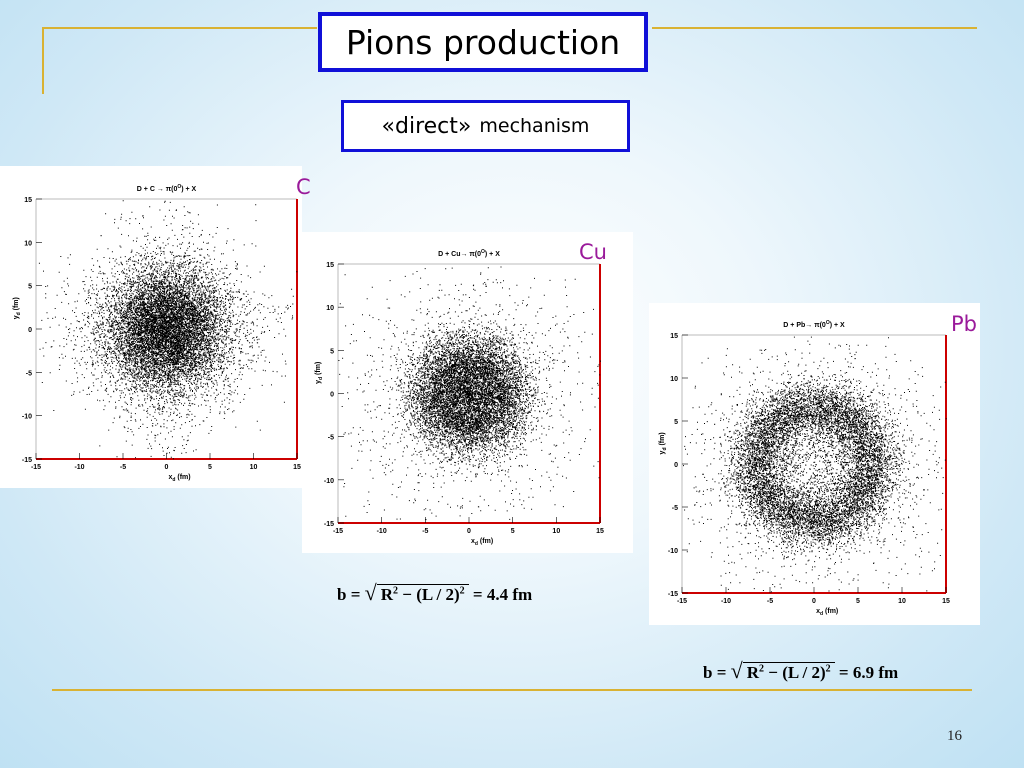 The width and height of the screenshot is (1024, 768). What do you see at coordinates (502, 594) in the screenshot?
I see `formula-result: = 4.4 fm` at bounding box center [502, 594].